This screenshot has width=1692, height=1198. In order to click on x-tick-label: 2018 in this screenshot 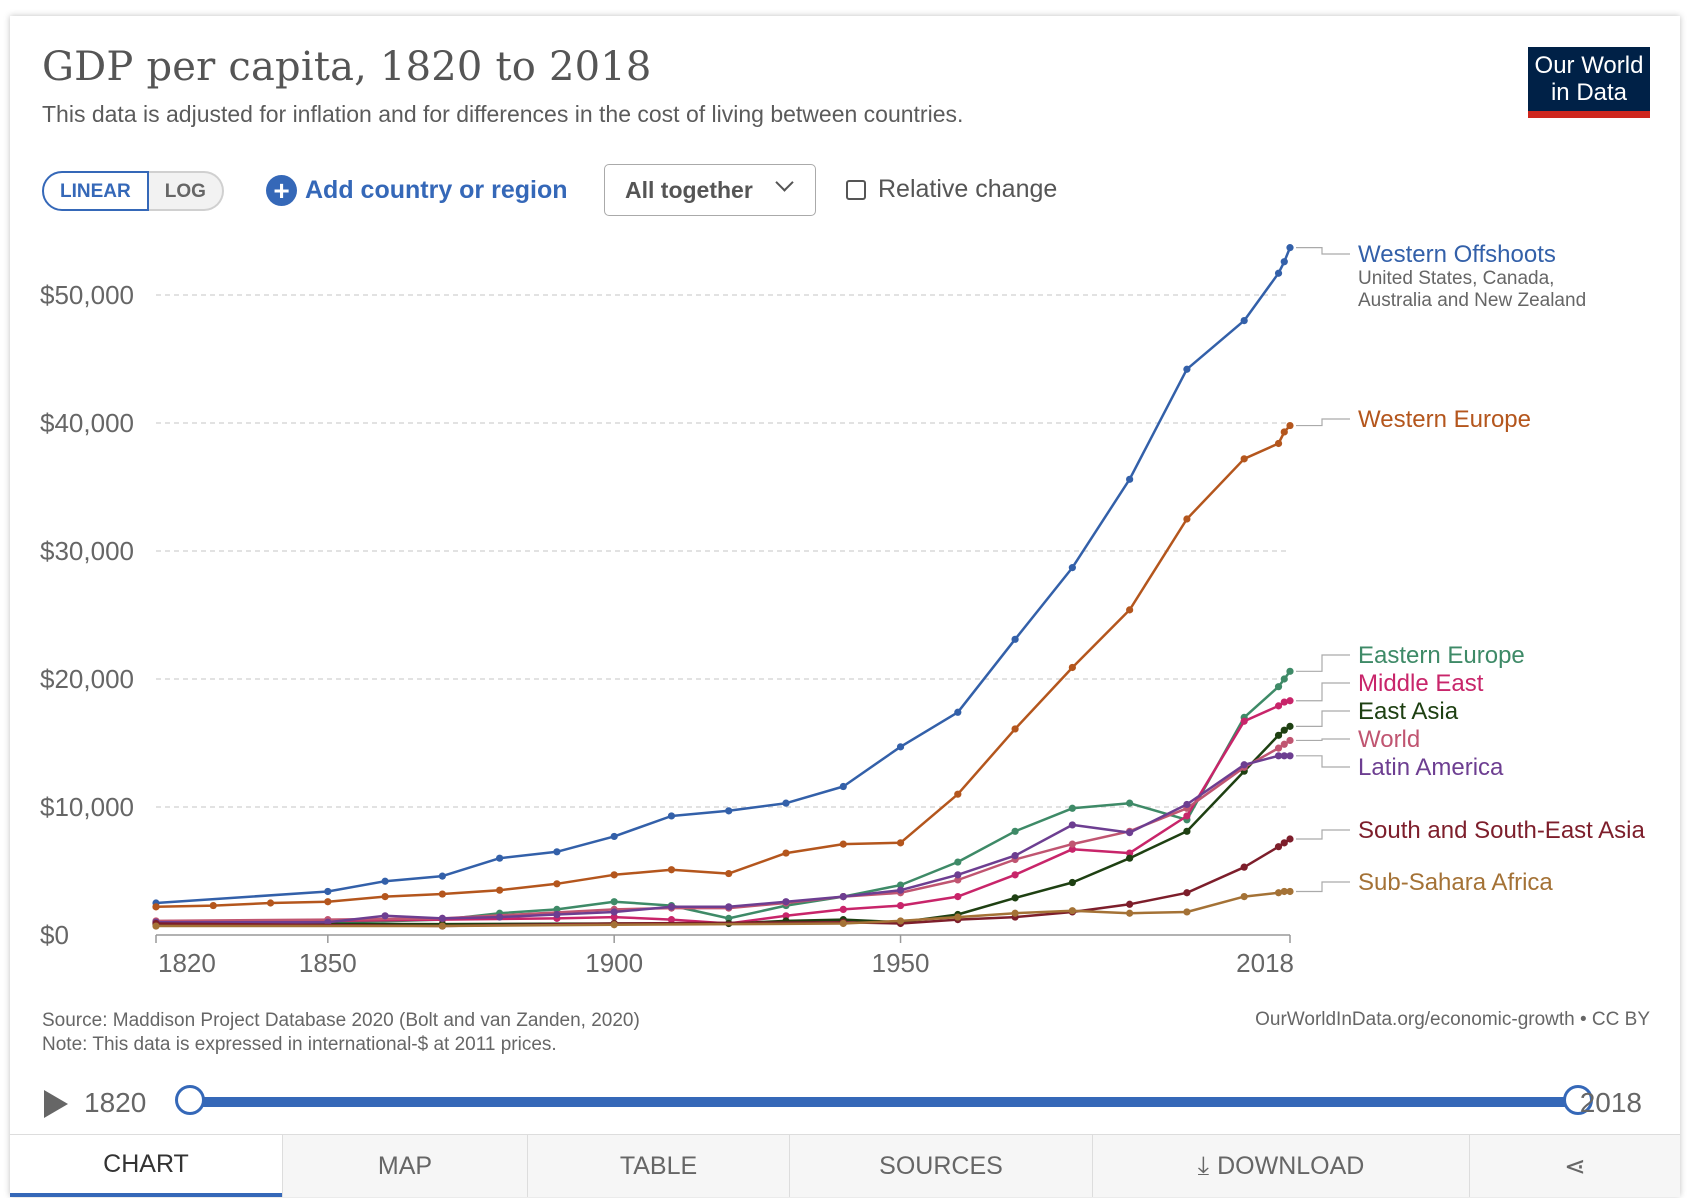, I will do `click(1265, 963)`.